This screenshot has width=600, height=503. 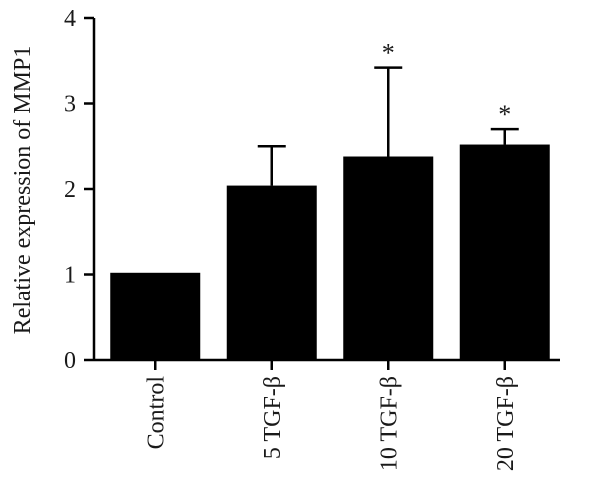 I want to click on y-tick-label: 1, so click(x=70, y=276).